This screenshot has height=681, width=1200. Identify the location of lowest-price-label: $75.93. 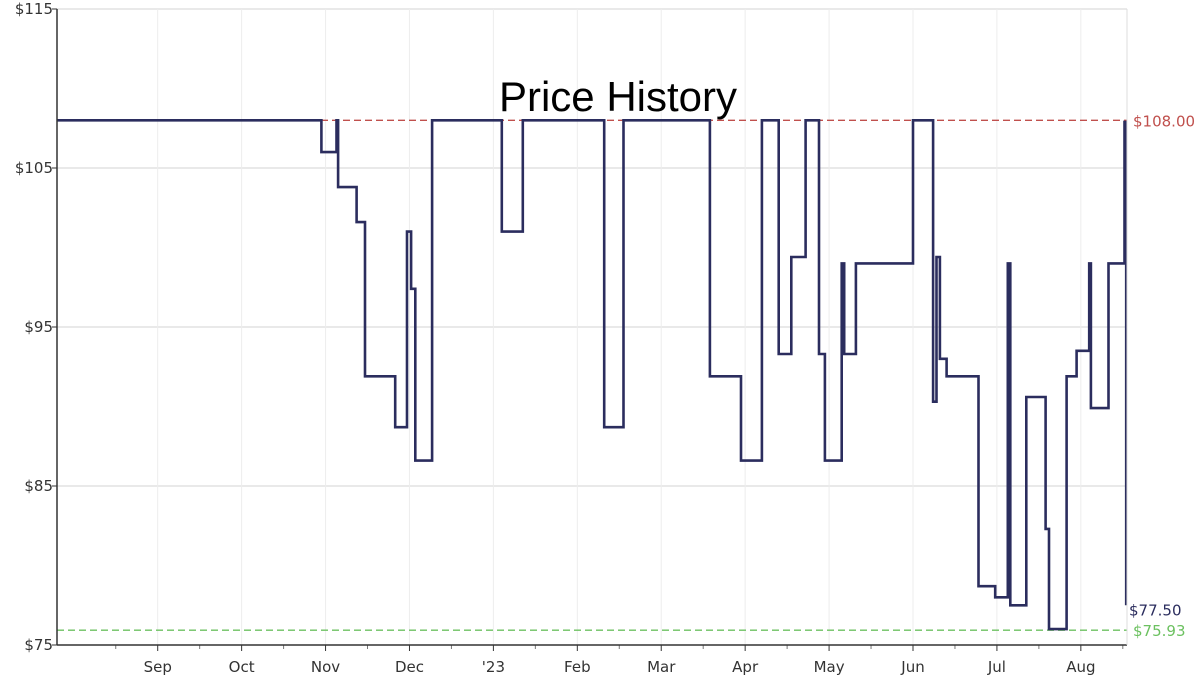
(1159, 631).